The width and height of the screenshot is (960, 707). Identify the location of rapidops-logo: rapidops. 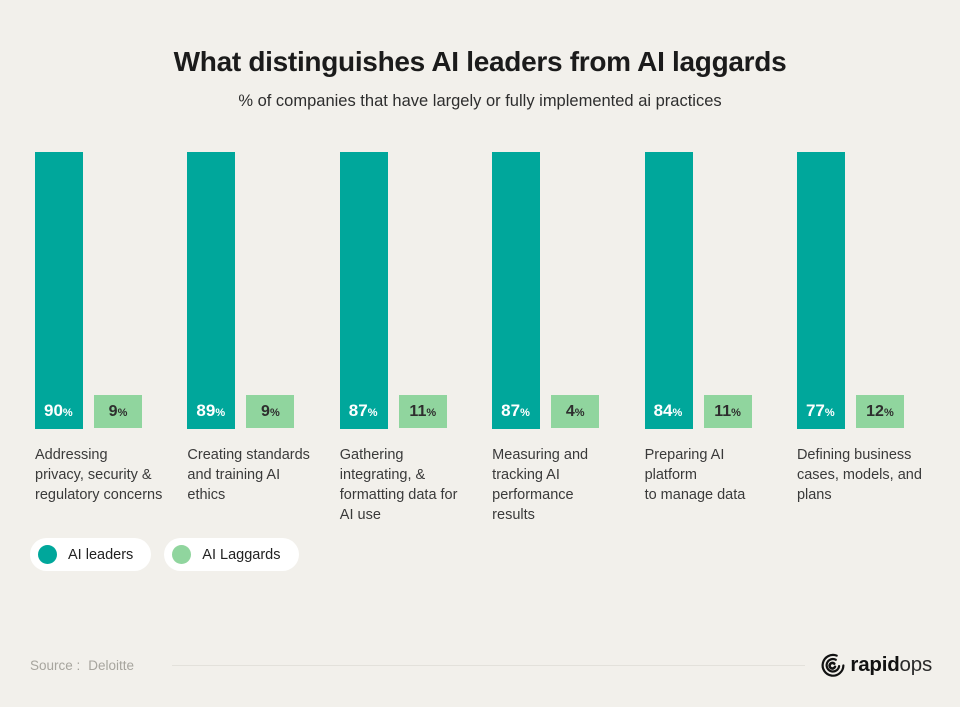
(875, 665).